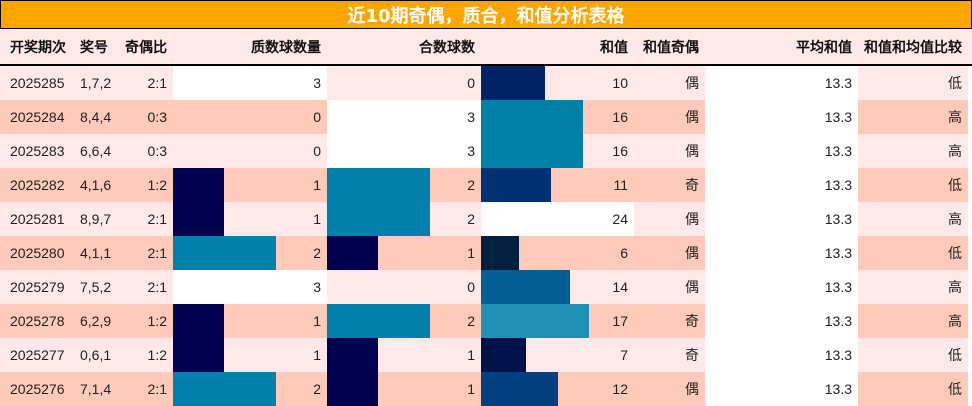 The width and height of the screenshot is (972, 406). I want to click on cell-prime-count: 3, so click(250, 287).